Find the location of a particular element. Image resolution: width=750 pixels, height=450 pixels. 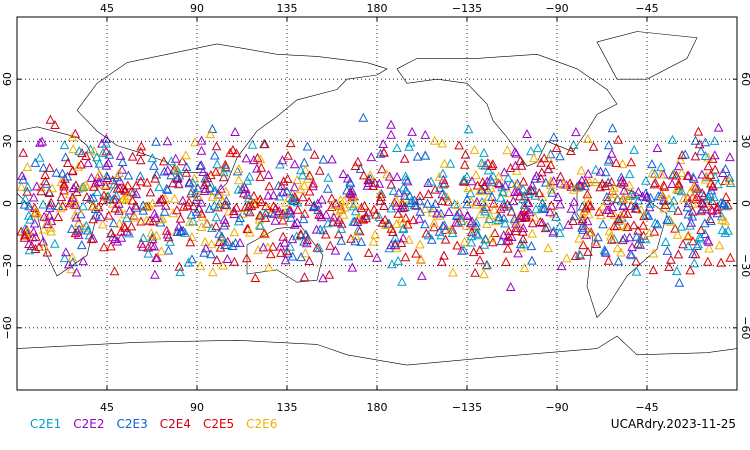

legend-item-c2e5: C2E5 is located at coordinates (218, 424).